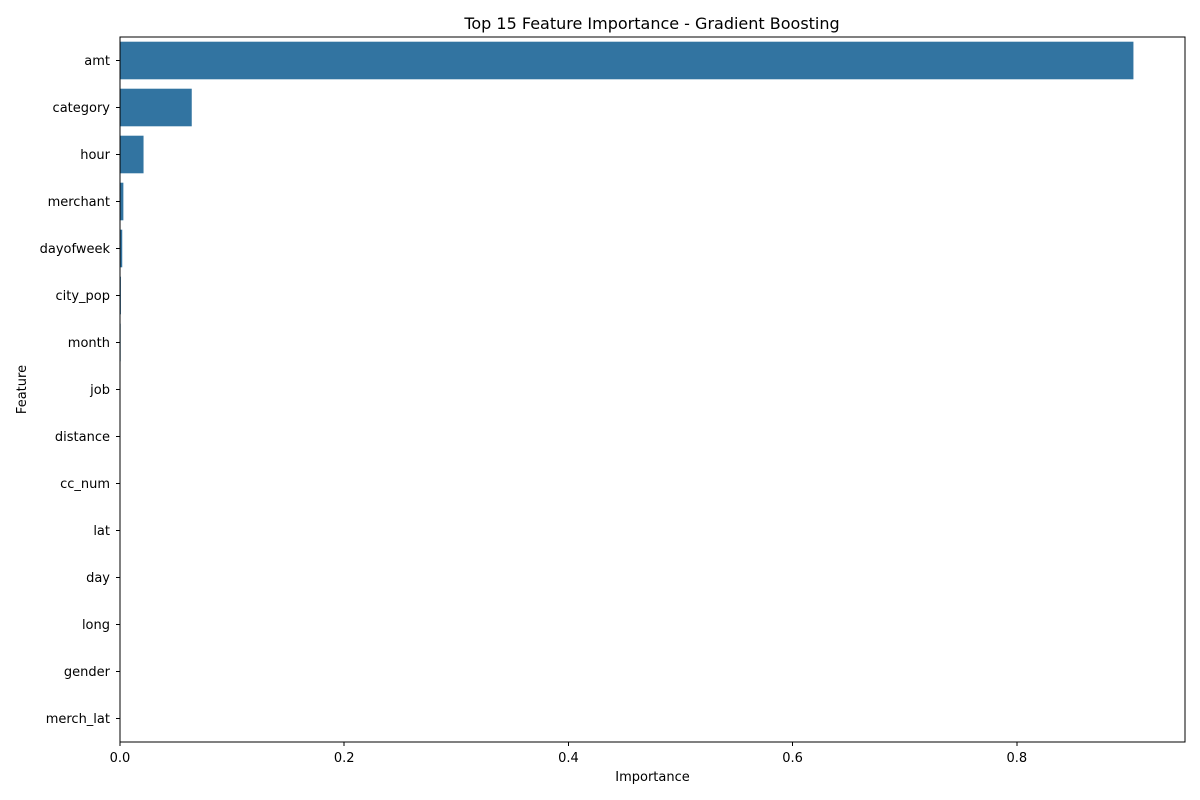  What do you see at coordinates (22, 389) in the screenshot?
I see `y-axis-label: Feature` at bounding box center [22, 389].